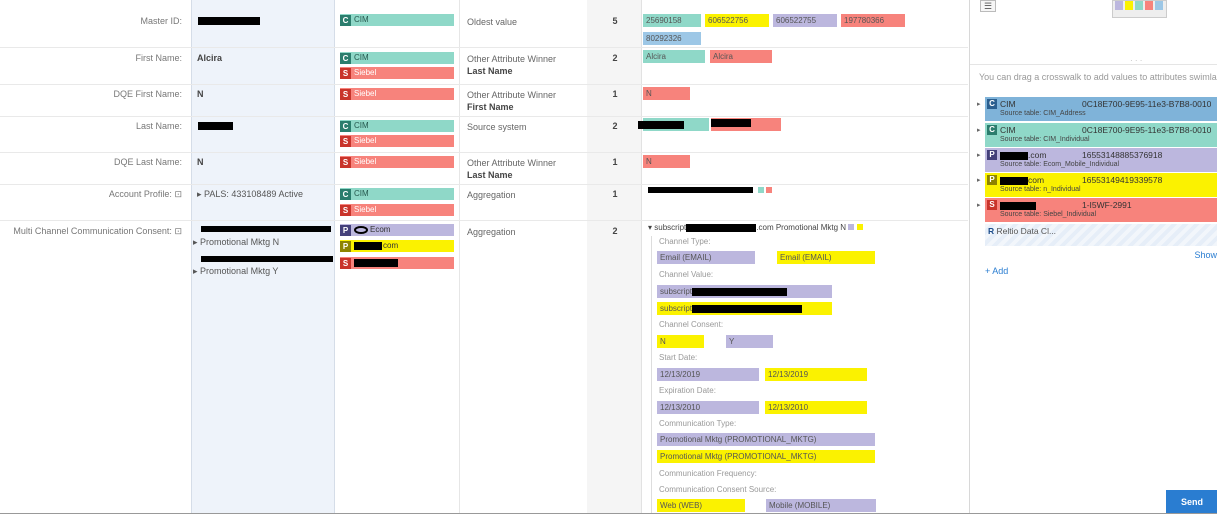 The width and height of the screenshot is (1217, 521). What do you see at coordinates (95, 231) in the screenshot?
I see `label-mc-consent: Multi Channel Communication Consent: ⊡` at bounding box center [95, 231].